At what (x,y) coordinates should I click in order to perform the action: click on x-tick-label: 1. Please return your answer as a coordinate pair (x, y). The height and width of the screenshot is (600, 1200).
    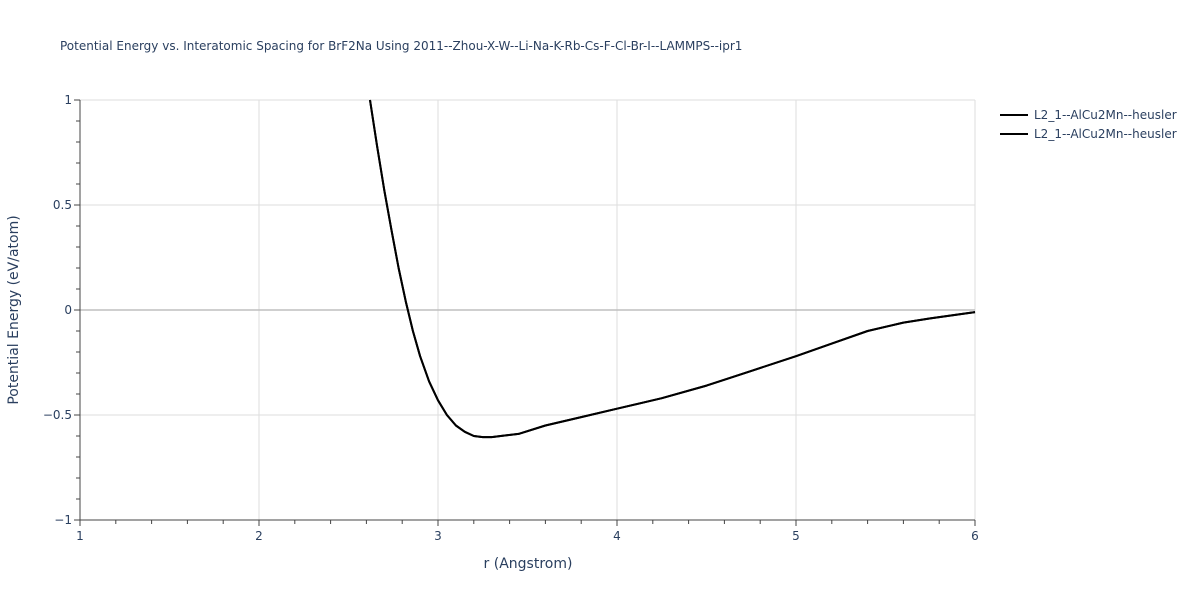
    Looking at the image, I should click on (80, 536).